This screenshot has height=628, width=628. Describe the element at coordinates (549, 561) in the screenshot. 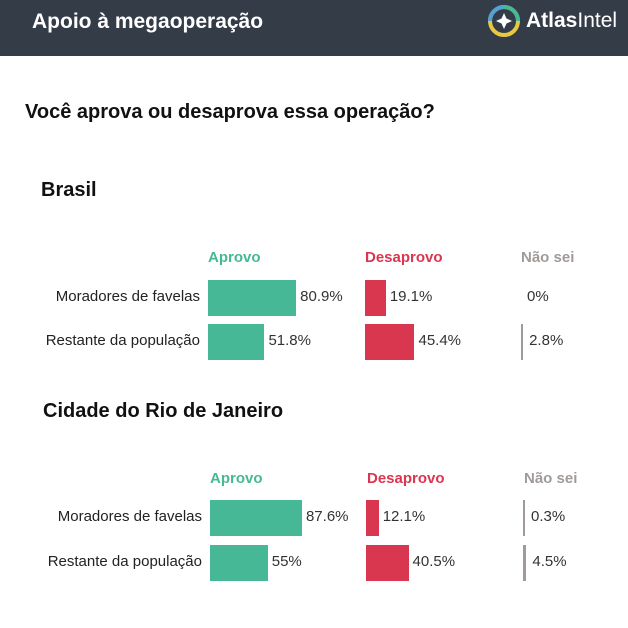

I see `value-label: 4.5%` at that location.